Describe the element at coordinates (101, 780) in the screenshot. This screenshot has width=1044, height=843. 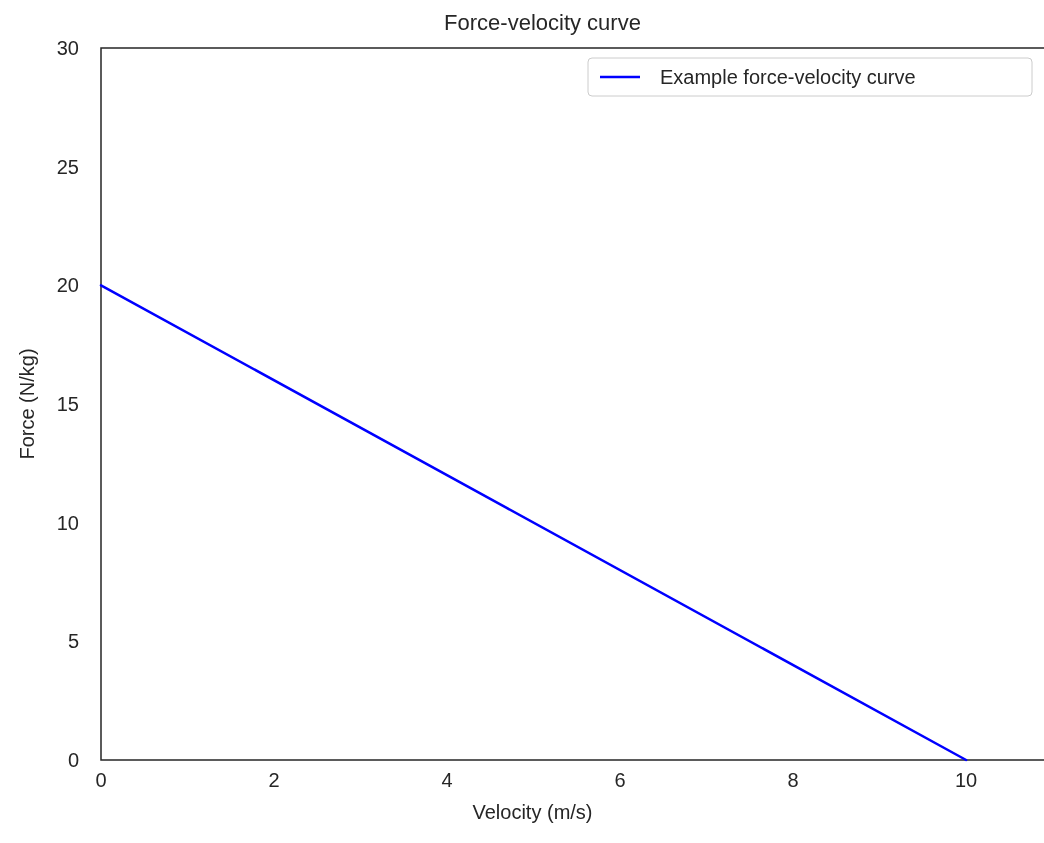
I see `x-tick-label: 0` at that location.